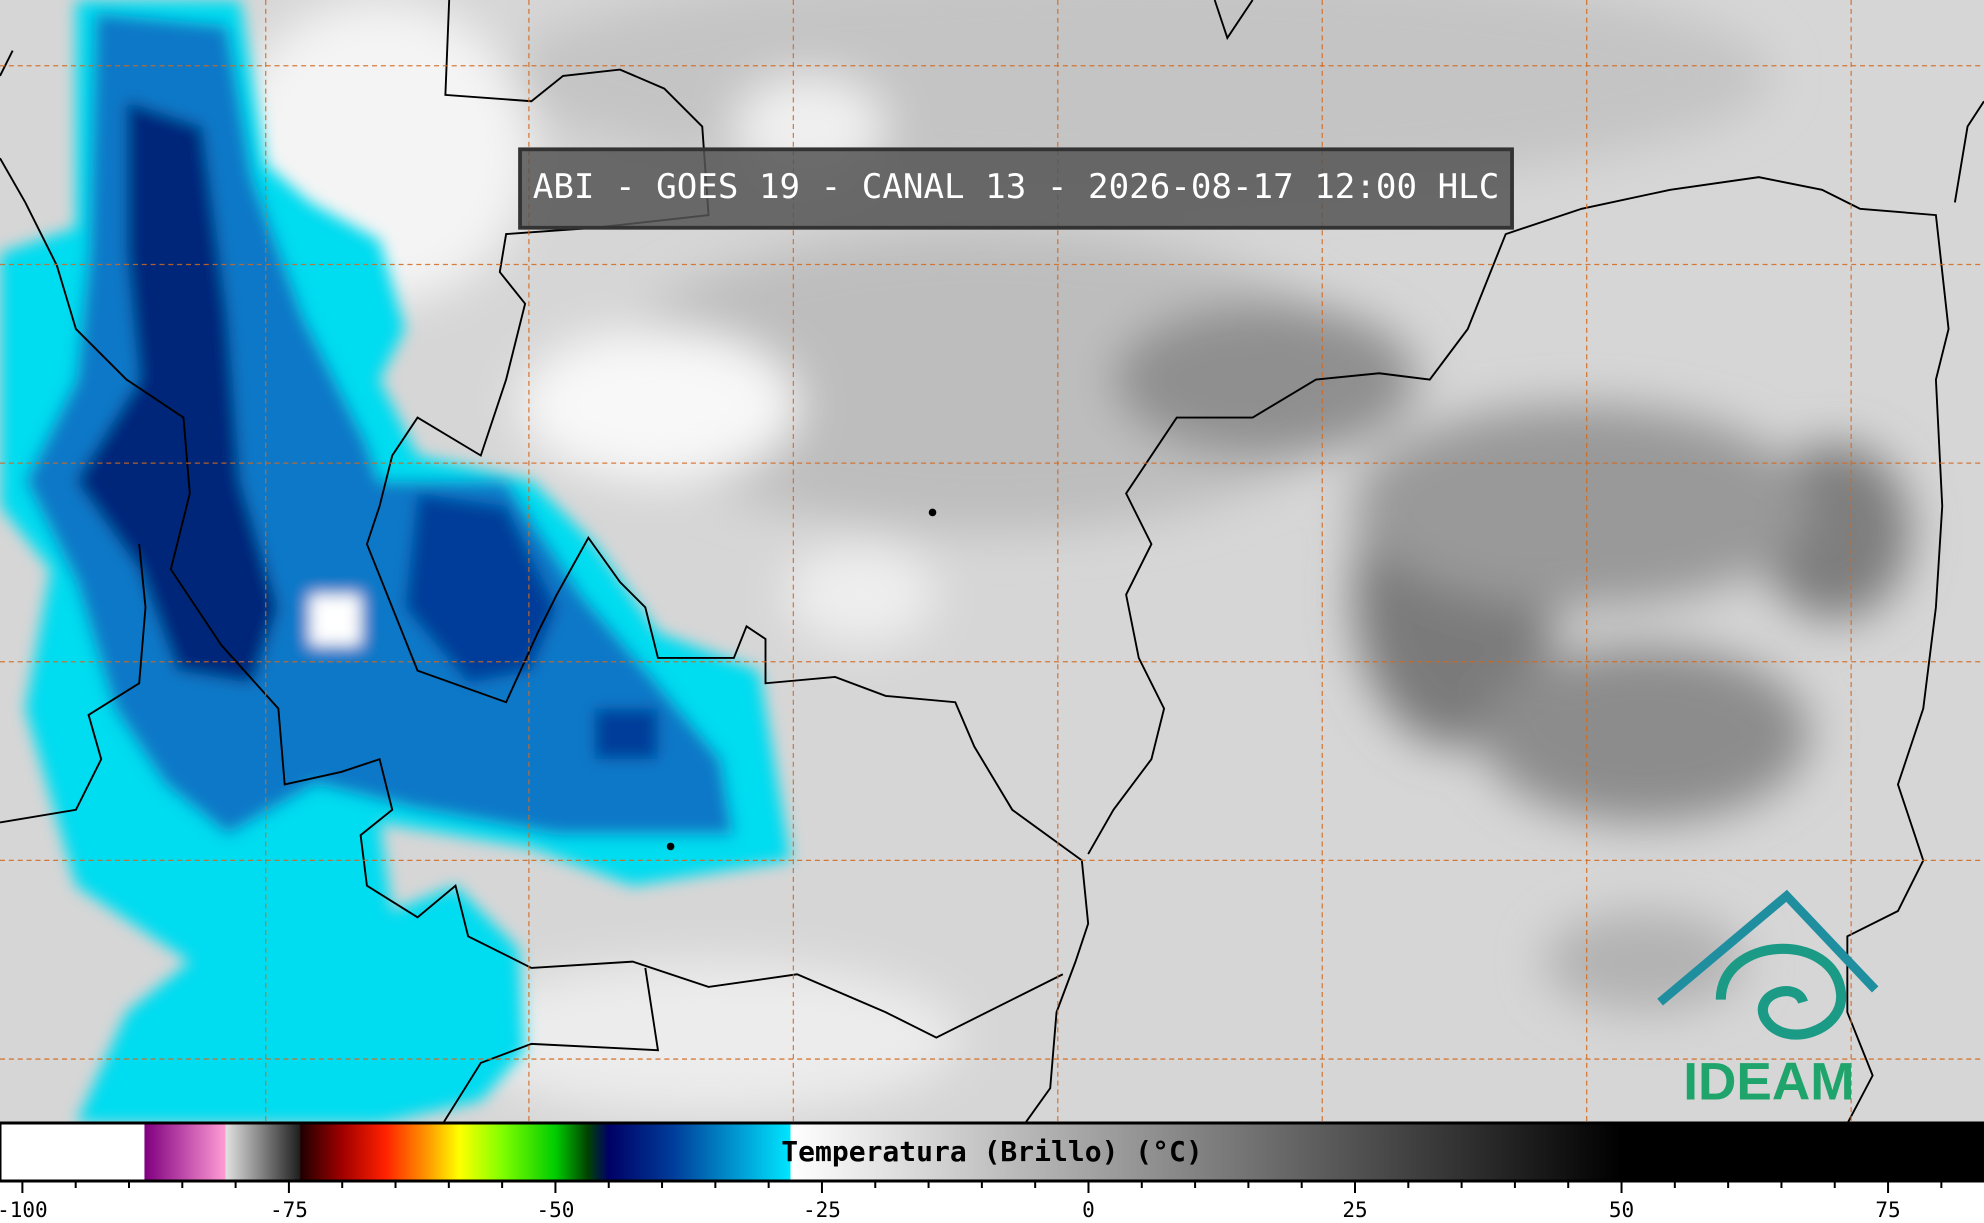 The image size is (1984, 1223). What do you see at coordinates (801, 679) in the screenshot?
I see `cities` at bounding box center [801, 679].